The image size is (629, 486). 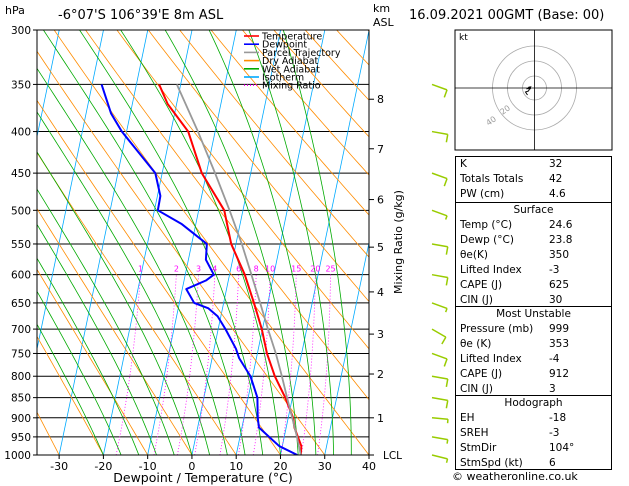 I want to click on surface-row: θe(K) 350, so click(x=533, y=255).